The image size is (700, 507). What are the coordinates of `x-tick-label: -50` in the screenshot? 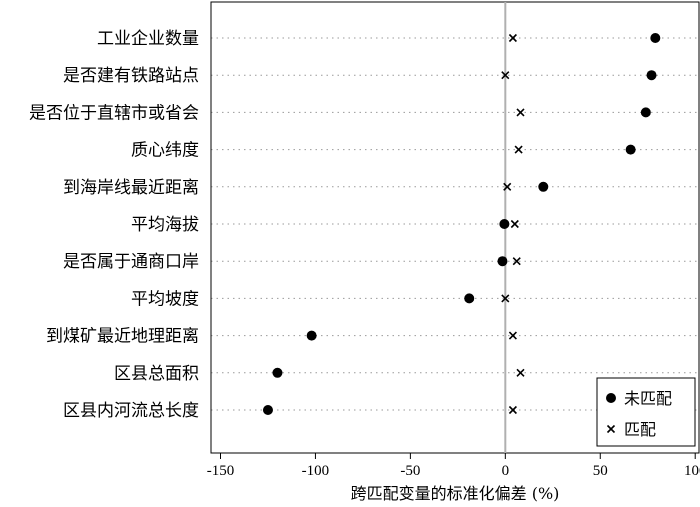 It's located at (410, 471).